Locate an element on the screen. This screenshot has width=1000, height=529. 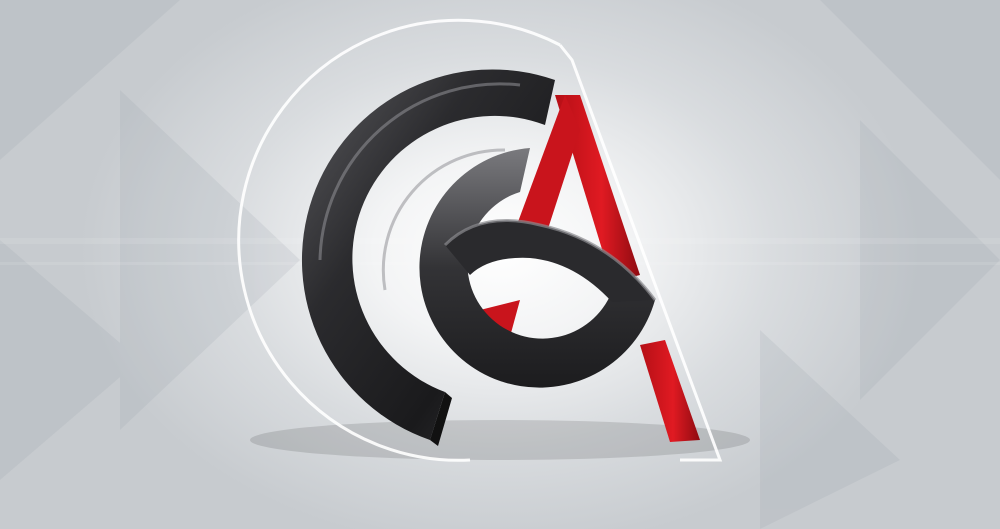
a-left-upper-leg is located at coordinates (547, 166).